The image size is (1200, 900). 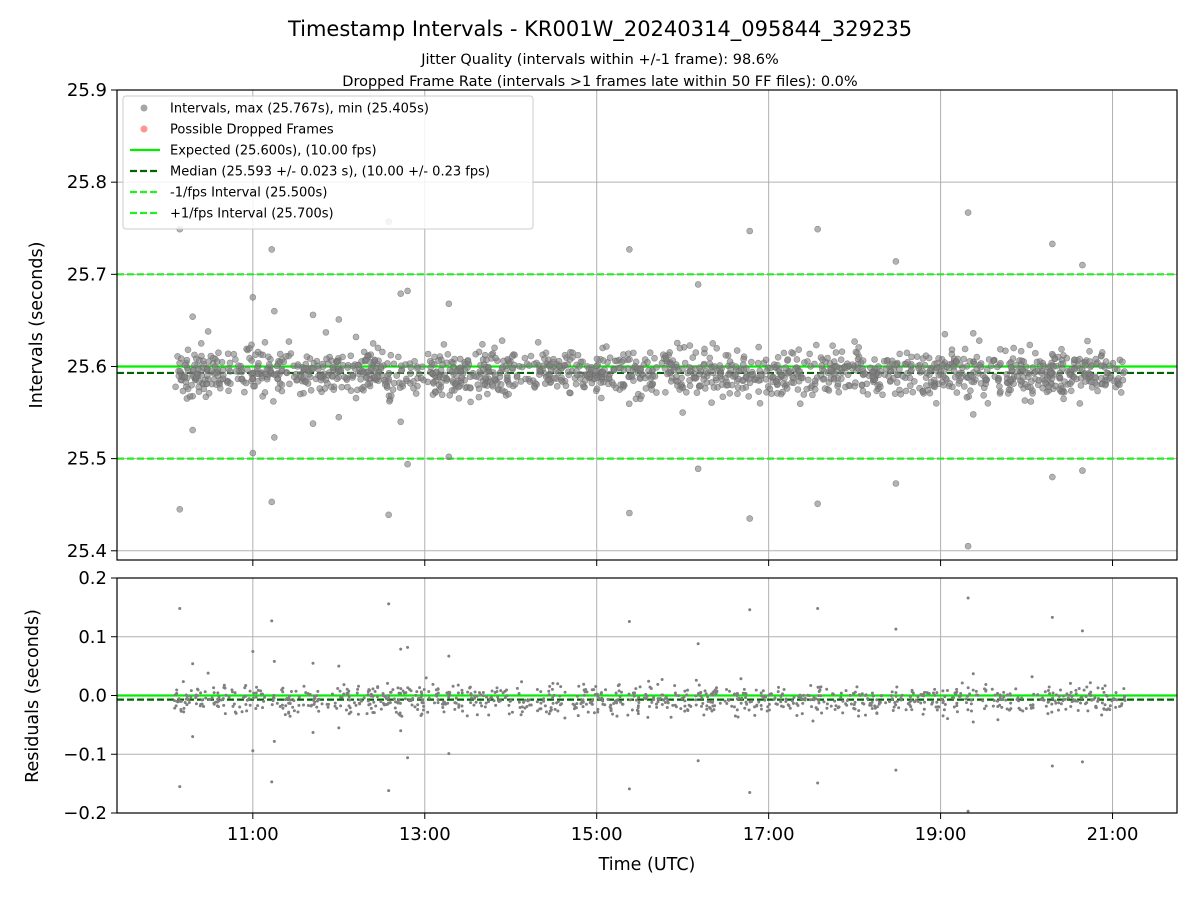 I want to click on intervals-y-axis-label: Intervals (seconds), so click(x=37, y=325).